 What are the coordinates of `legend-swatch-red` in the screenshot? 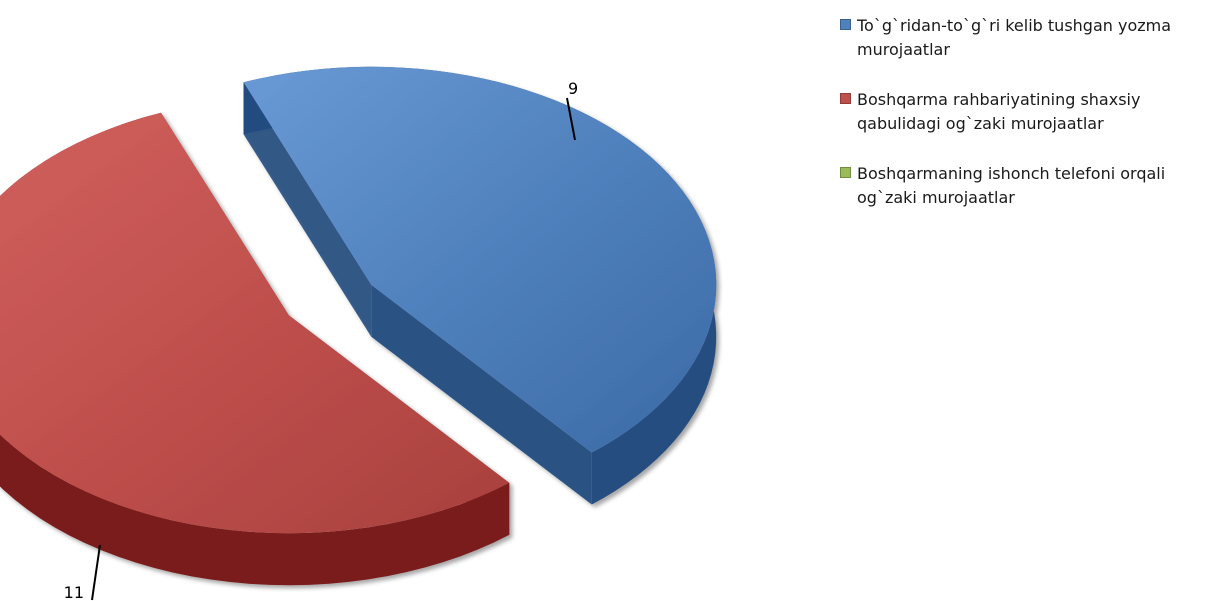 It's located at (845, 98).